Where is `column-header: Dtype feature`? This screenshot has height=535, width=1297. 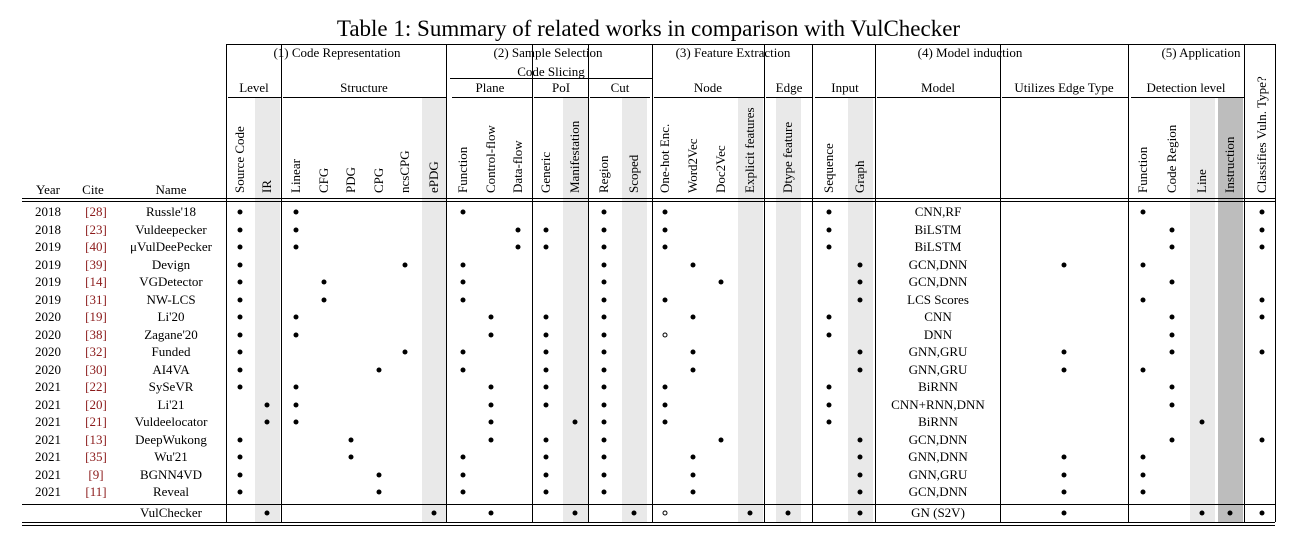 column-header: Dtype feature is located at coordinates (787, 157).